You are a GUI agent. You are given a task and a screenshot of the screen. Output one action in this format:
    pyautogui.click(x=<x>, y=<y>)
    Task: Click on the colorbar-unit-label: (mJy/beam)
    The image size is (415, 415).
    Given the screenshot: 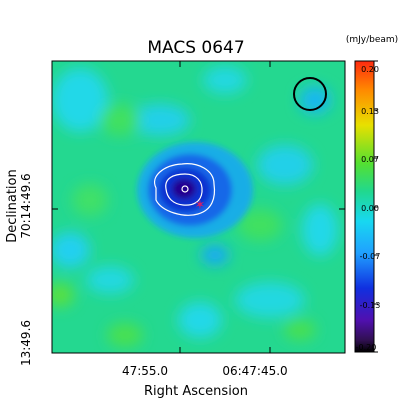 What is the action you would take?
    pyautogui.click(x=372, y=40)
    